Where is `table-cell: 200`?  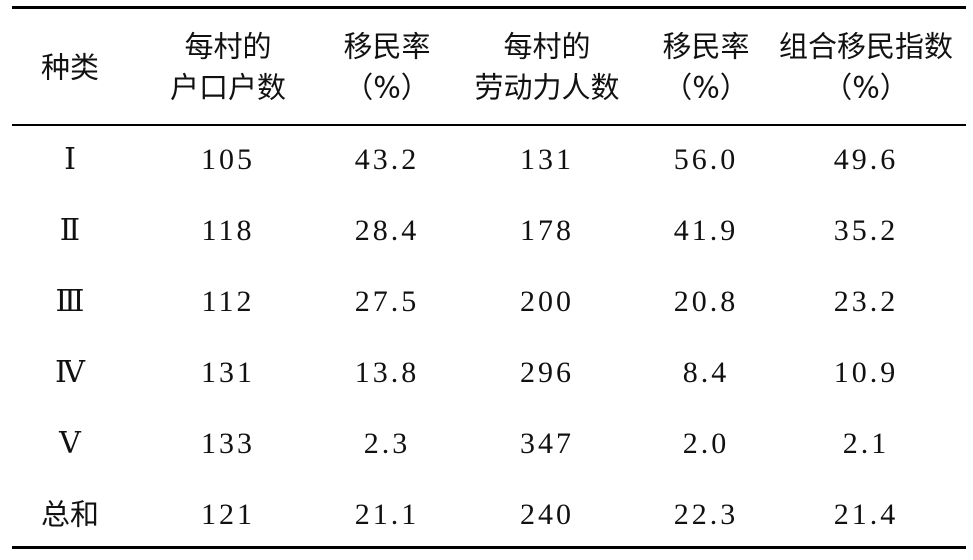
table-cell: 200 is located at coordinates (547, 301).